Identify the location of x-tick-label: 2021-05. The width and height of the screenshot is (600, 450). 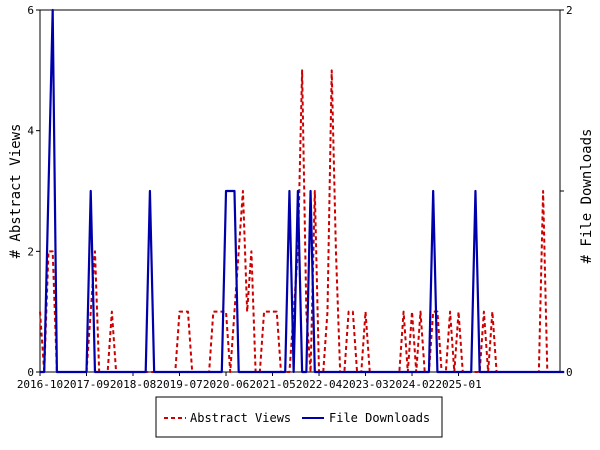
(272, 384).